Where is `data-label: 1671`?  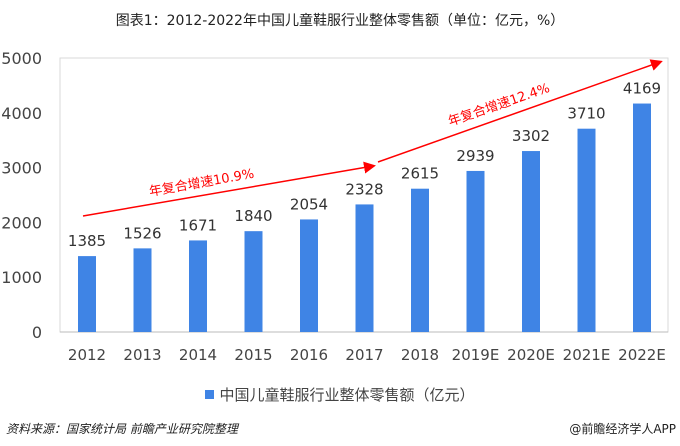
data-label: 1671 is located at coordinates (198, 225).